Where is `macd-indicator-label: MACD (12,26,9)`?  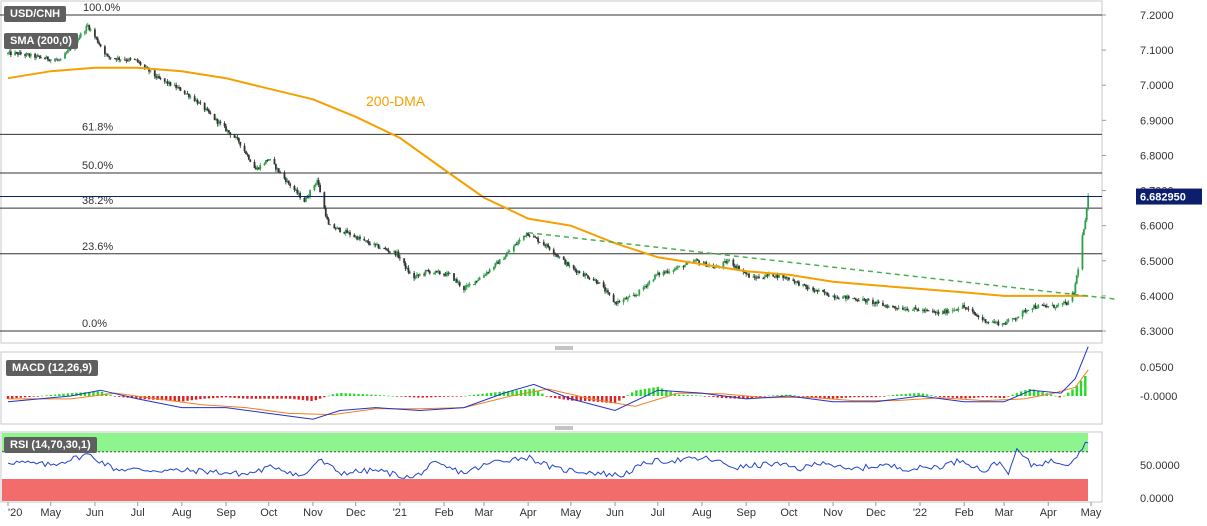
macd-indicator-label: MACD (12,26,9) is located at coordinates (52, 368).